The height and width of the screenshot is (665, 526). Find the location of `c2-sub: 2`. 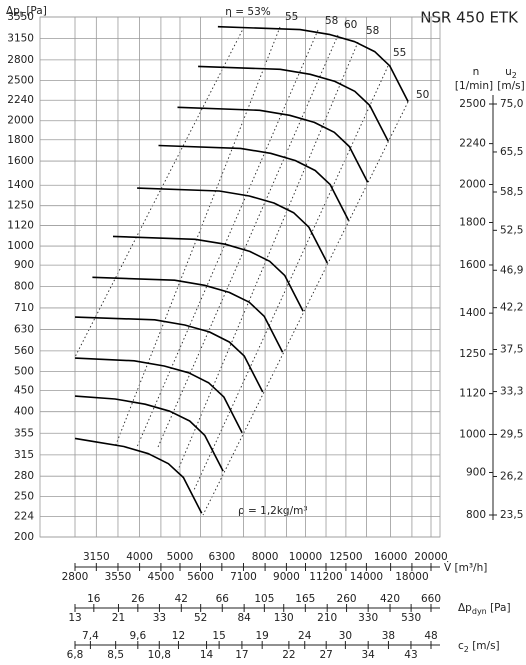

c2-sub: 2 is located at coordinates (466, 649).